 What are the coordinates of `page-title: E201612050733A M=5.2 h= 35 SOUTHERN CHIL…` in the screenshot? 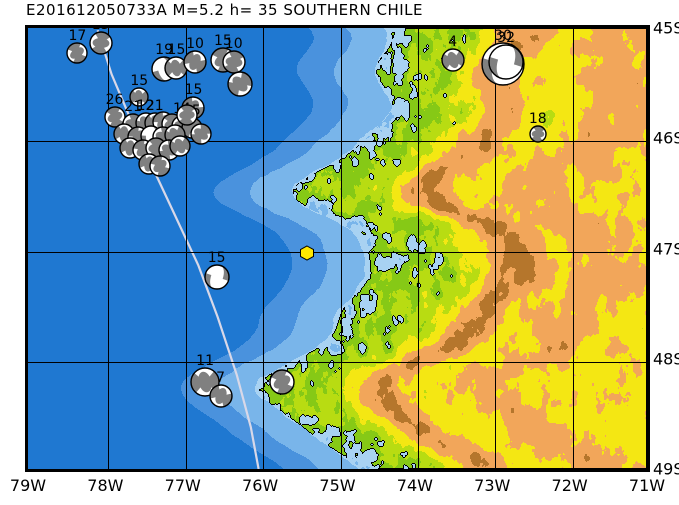 It's located at (225, 10).